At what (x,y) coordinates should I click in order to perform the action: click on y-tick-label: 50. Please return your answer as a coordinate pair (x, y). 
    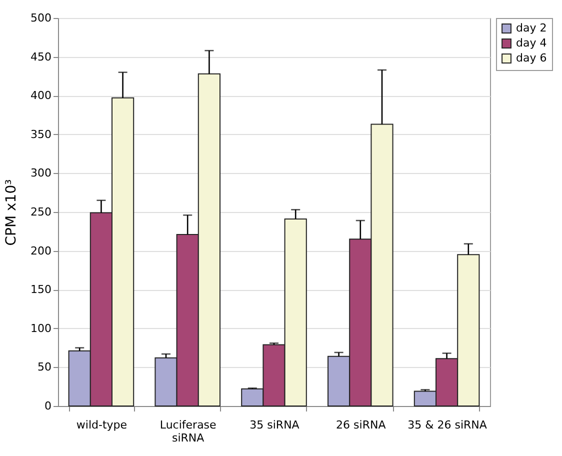
    Looking at the image, I should click on (45, 367).